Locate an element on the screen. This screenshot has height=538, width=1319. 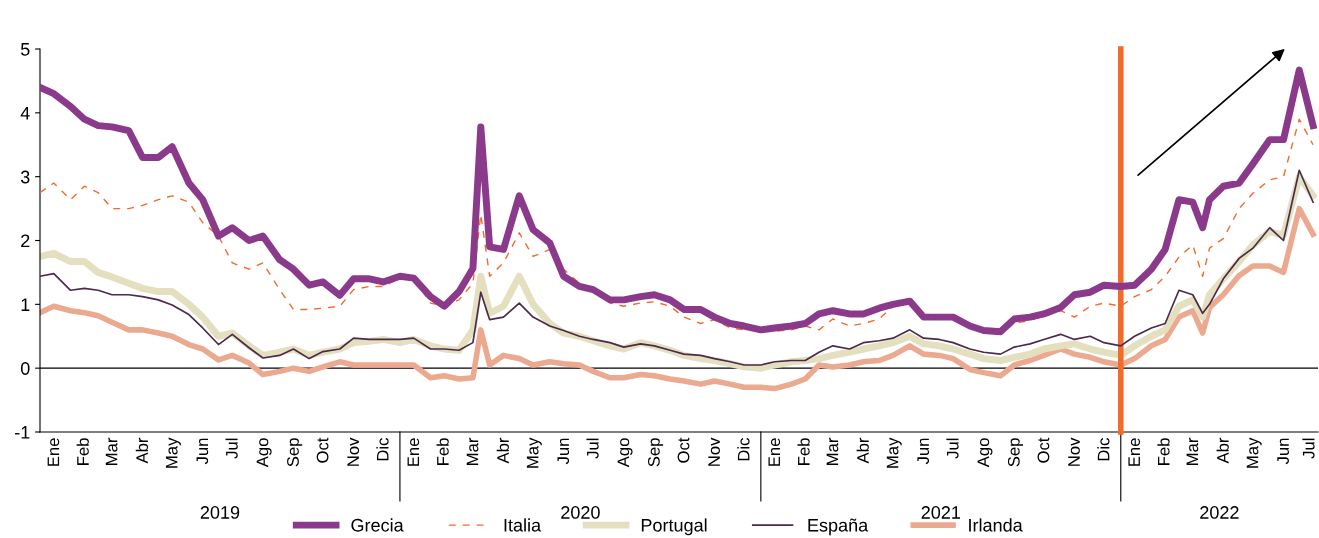
legend-label: Irlanda is located at coordinates (996, 525).